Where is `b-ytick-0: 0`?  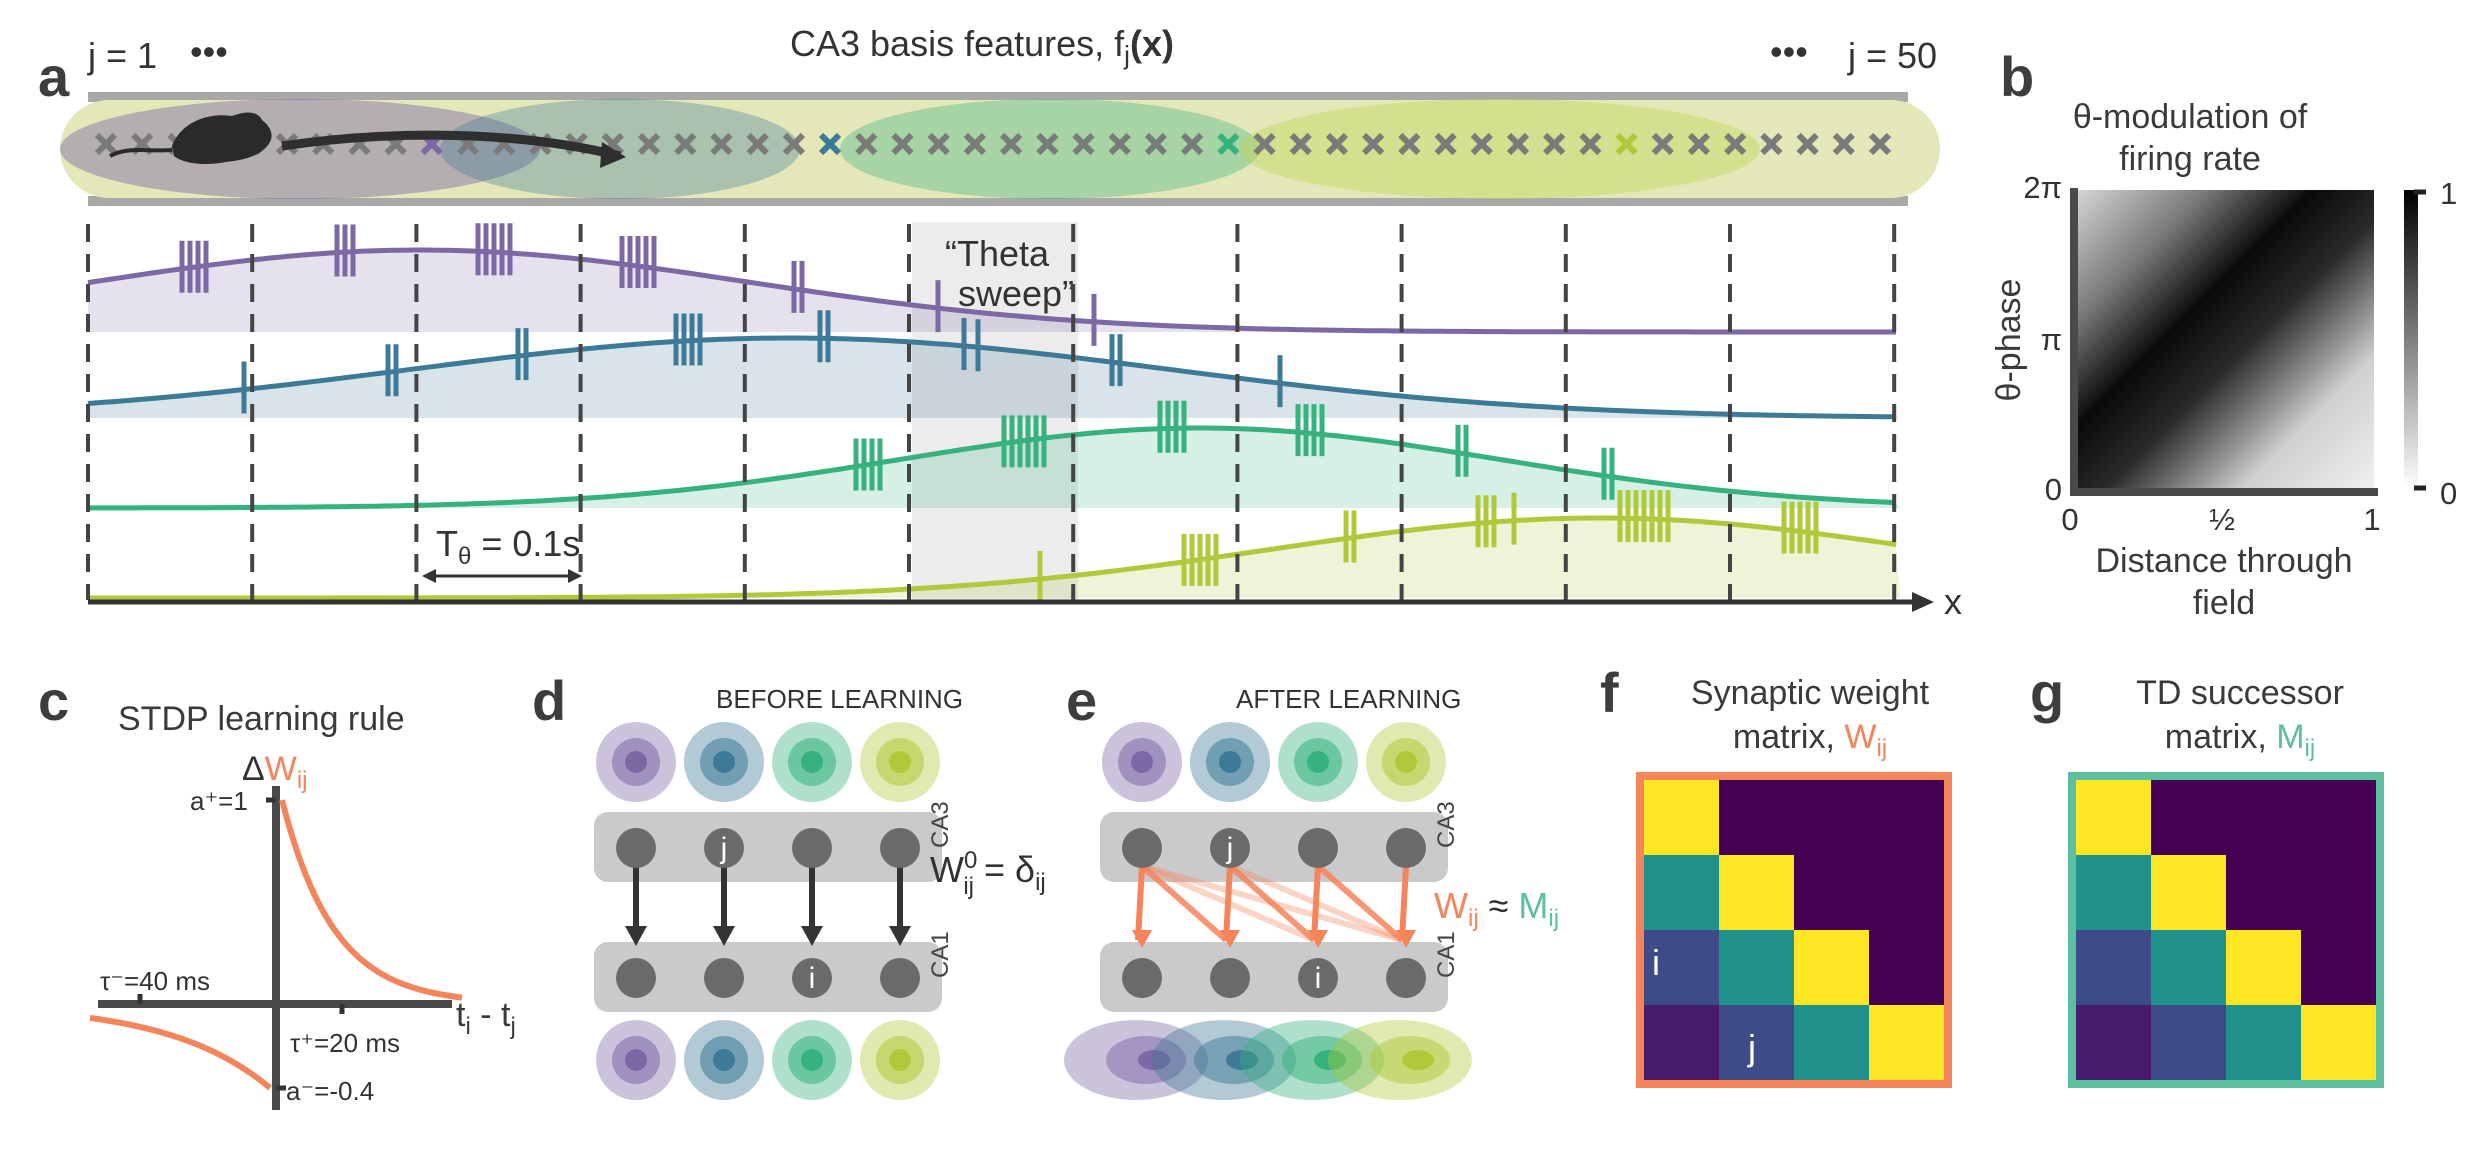
b-ytick-0: 0 is located at coordinates (2053, 489).